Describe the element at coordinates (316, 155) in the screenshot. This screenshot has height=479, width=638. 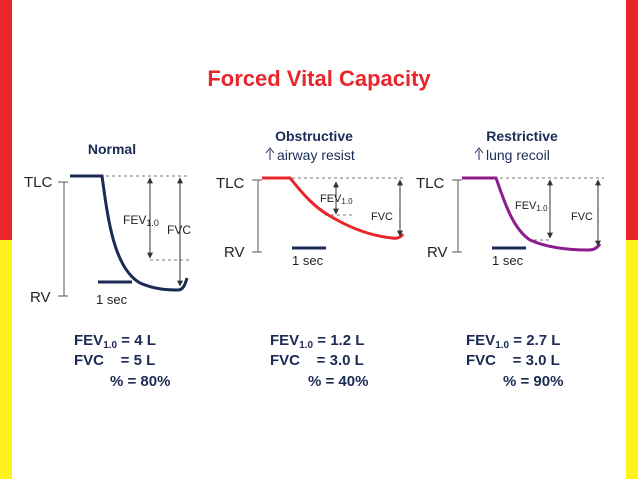
I see `obstructive-subheading: airway resist` at that location.